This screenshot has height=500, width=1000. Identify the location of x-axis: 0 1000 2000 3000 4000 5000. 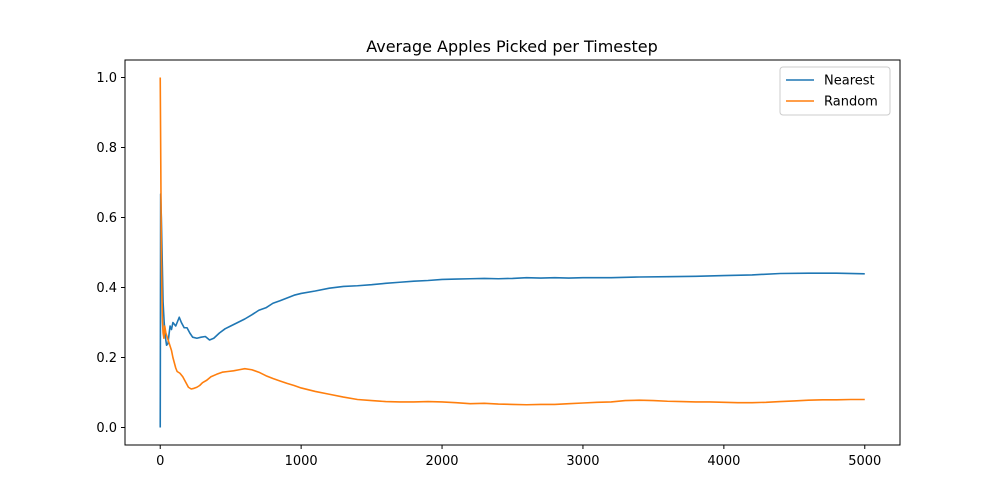
(518, 457).